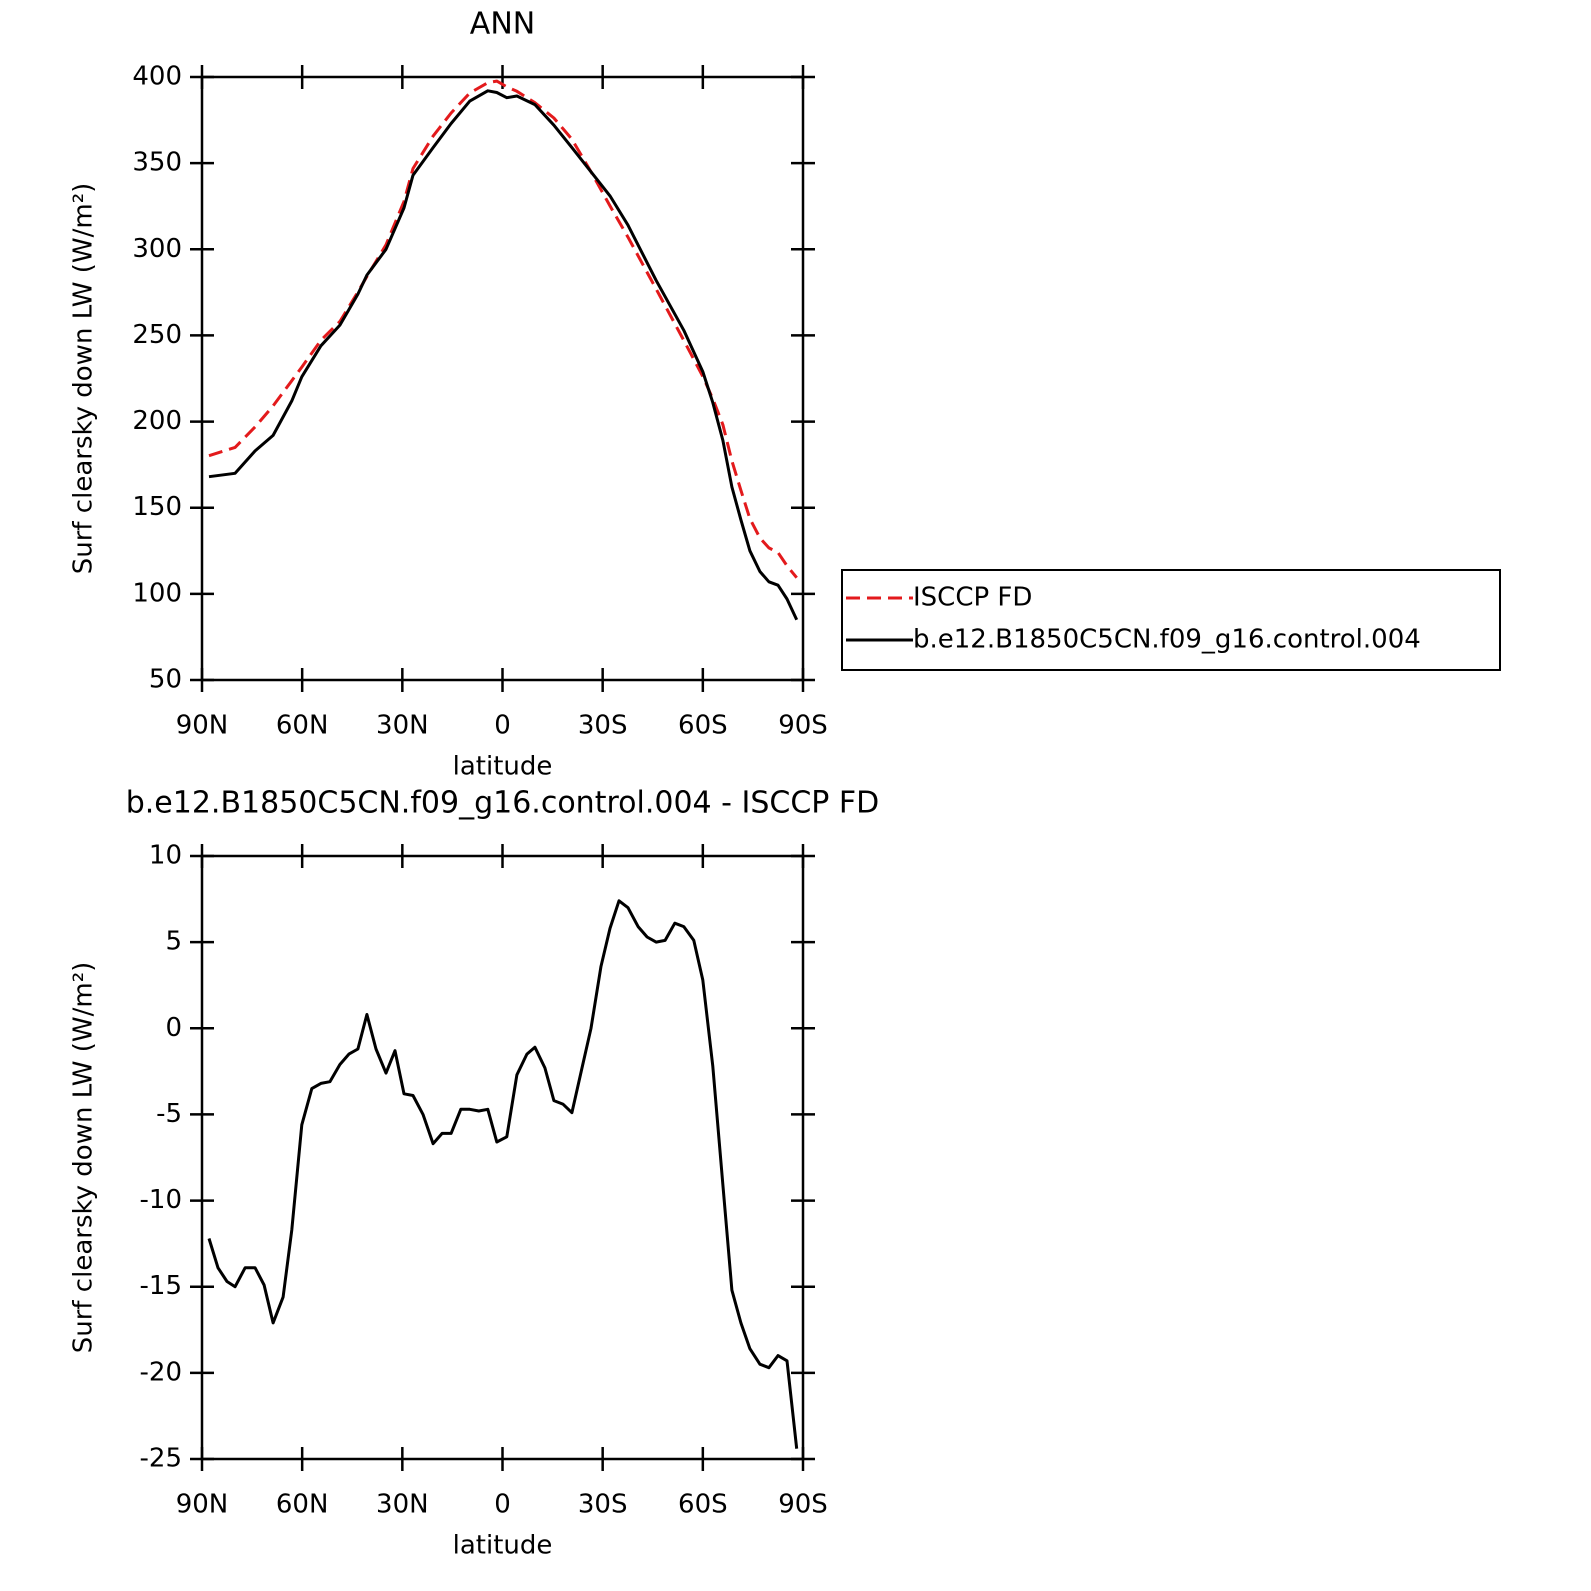  Describe the element at coordinates (1171, 620) in the screenshot. I see `legend-box` at that location.